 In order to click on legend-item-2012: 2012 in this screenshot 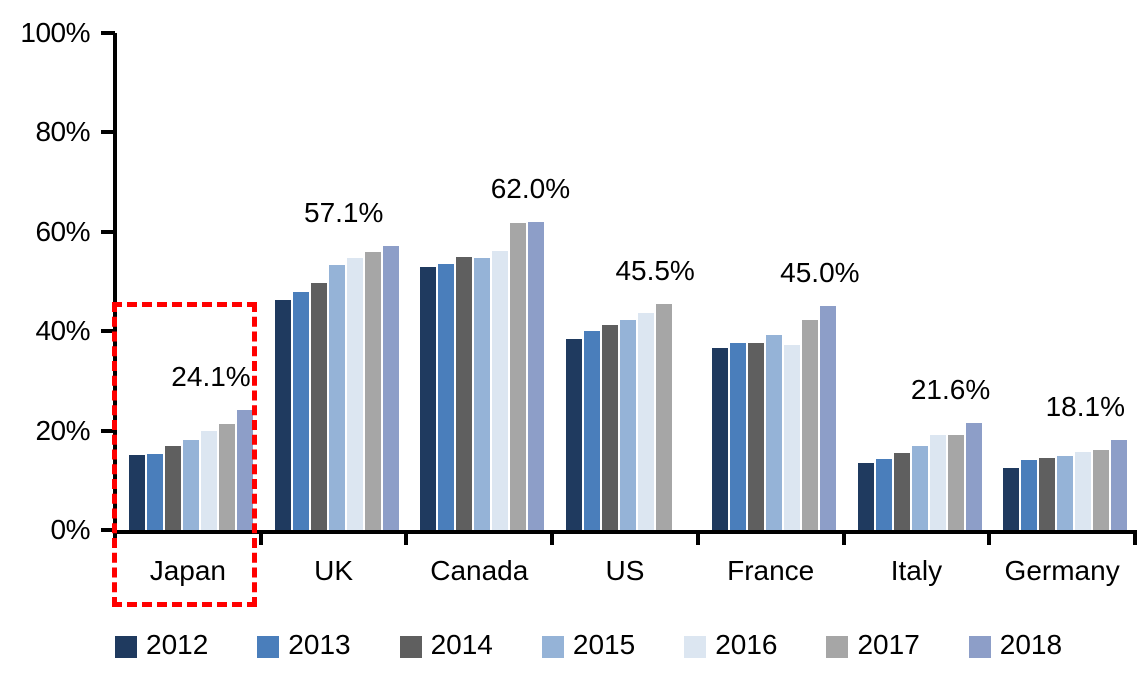, I will do `click(161, 645)`.